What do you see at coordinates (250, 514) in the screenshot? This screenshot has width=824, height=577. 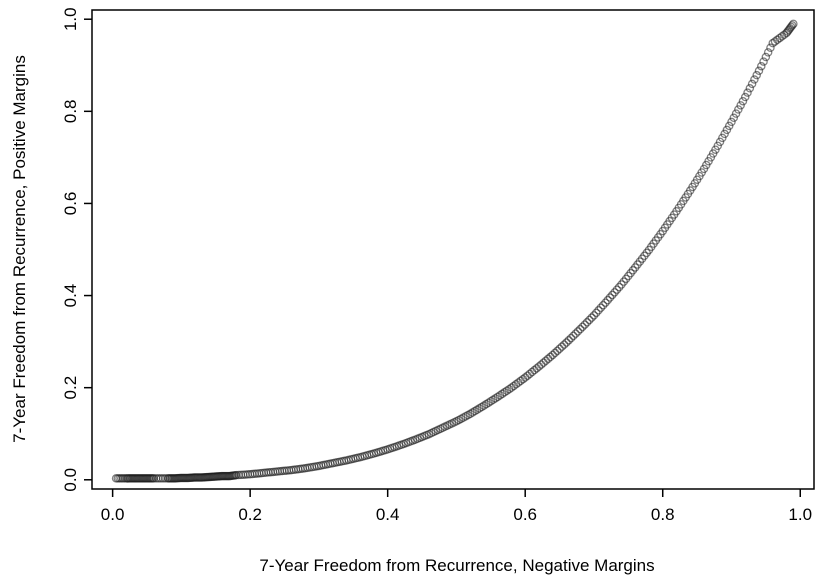 I see `x-tick-label: 0.2` at bounding box center [250, 514].